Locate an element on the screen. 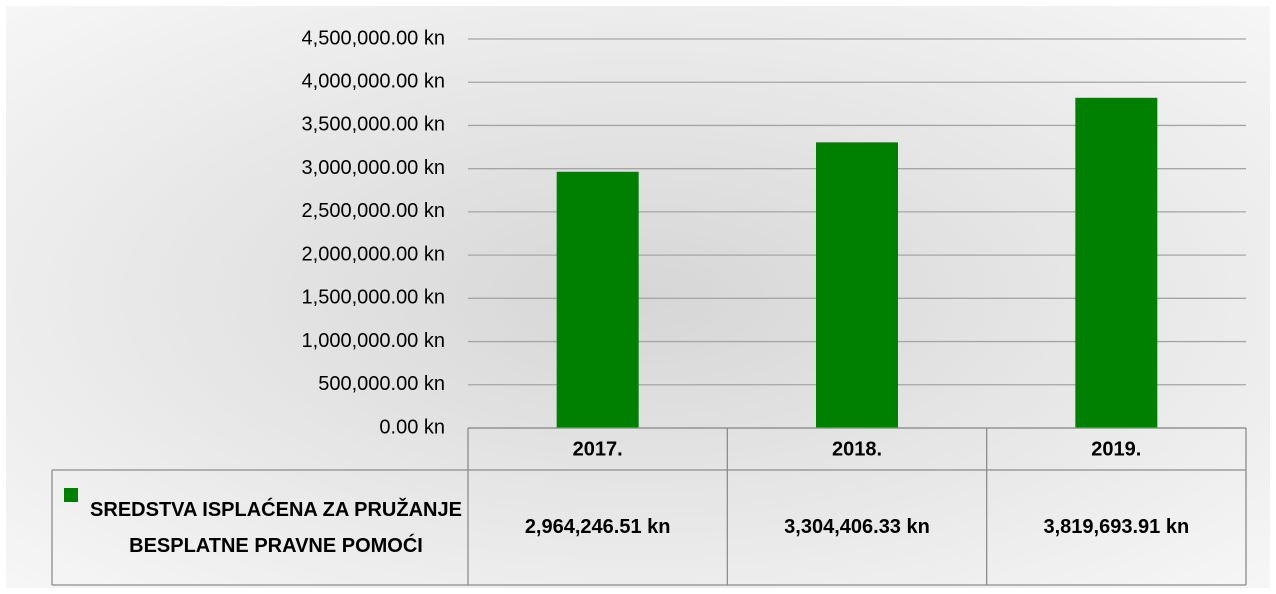 The image size is (1276, 594). y-tick-label: 2,000,000.00 kn is located at coordinates (373, 254).